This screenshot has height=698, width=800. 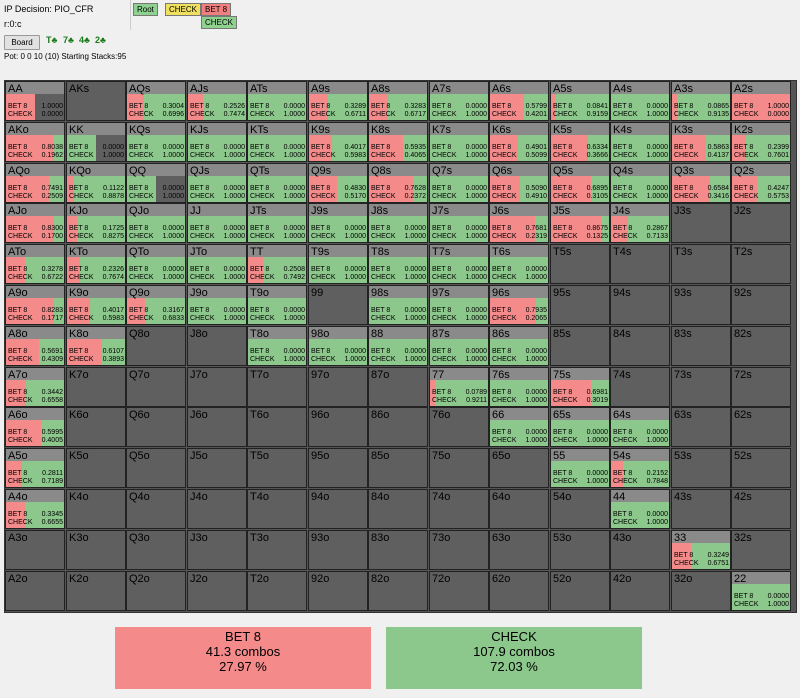 I want to click on hand-cell-Q5s: Q5s BET 8 0.6895 CHECK 0.3105, so click(x=580, y=183).